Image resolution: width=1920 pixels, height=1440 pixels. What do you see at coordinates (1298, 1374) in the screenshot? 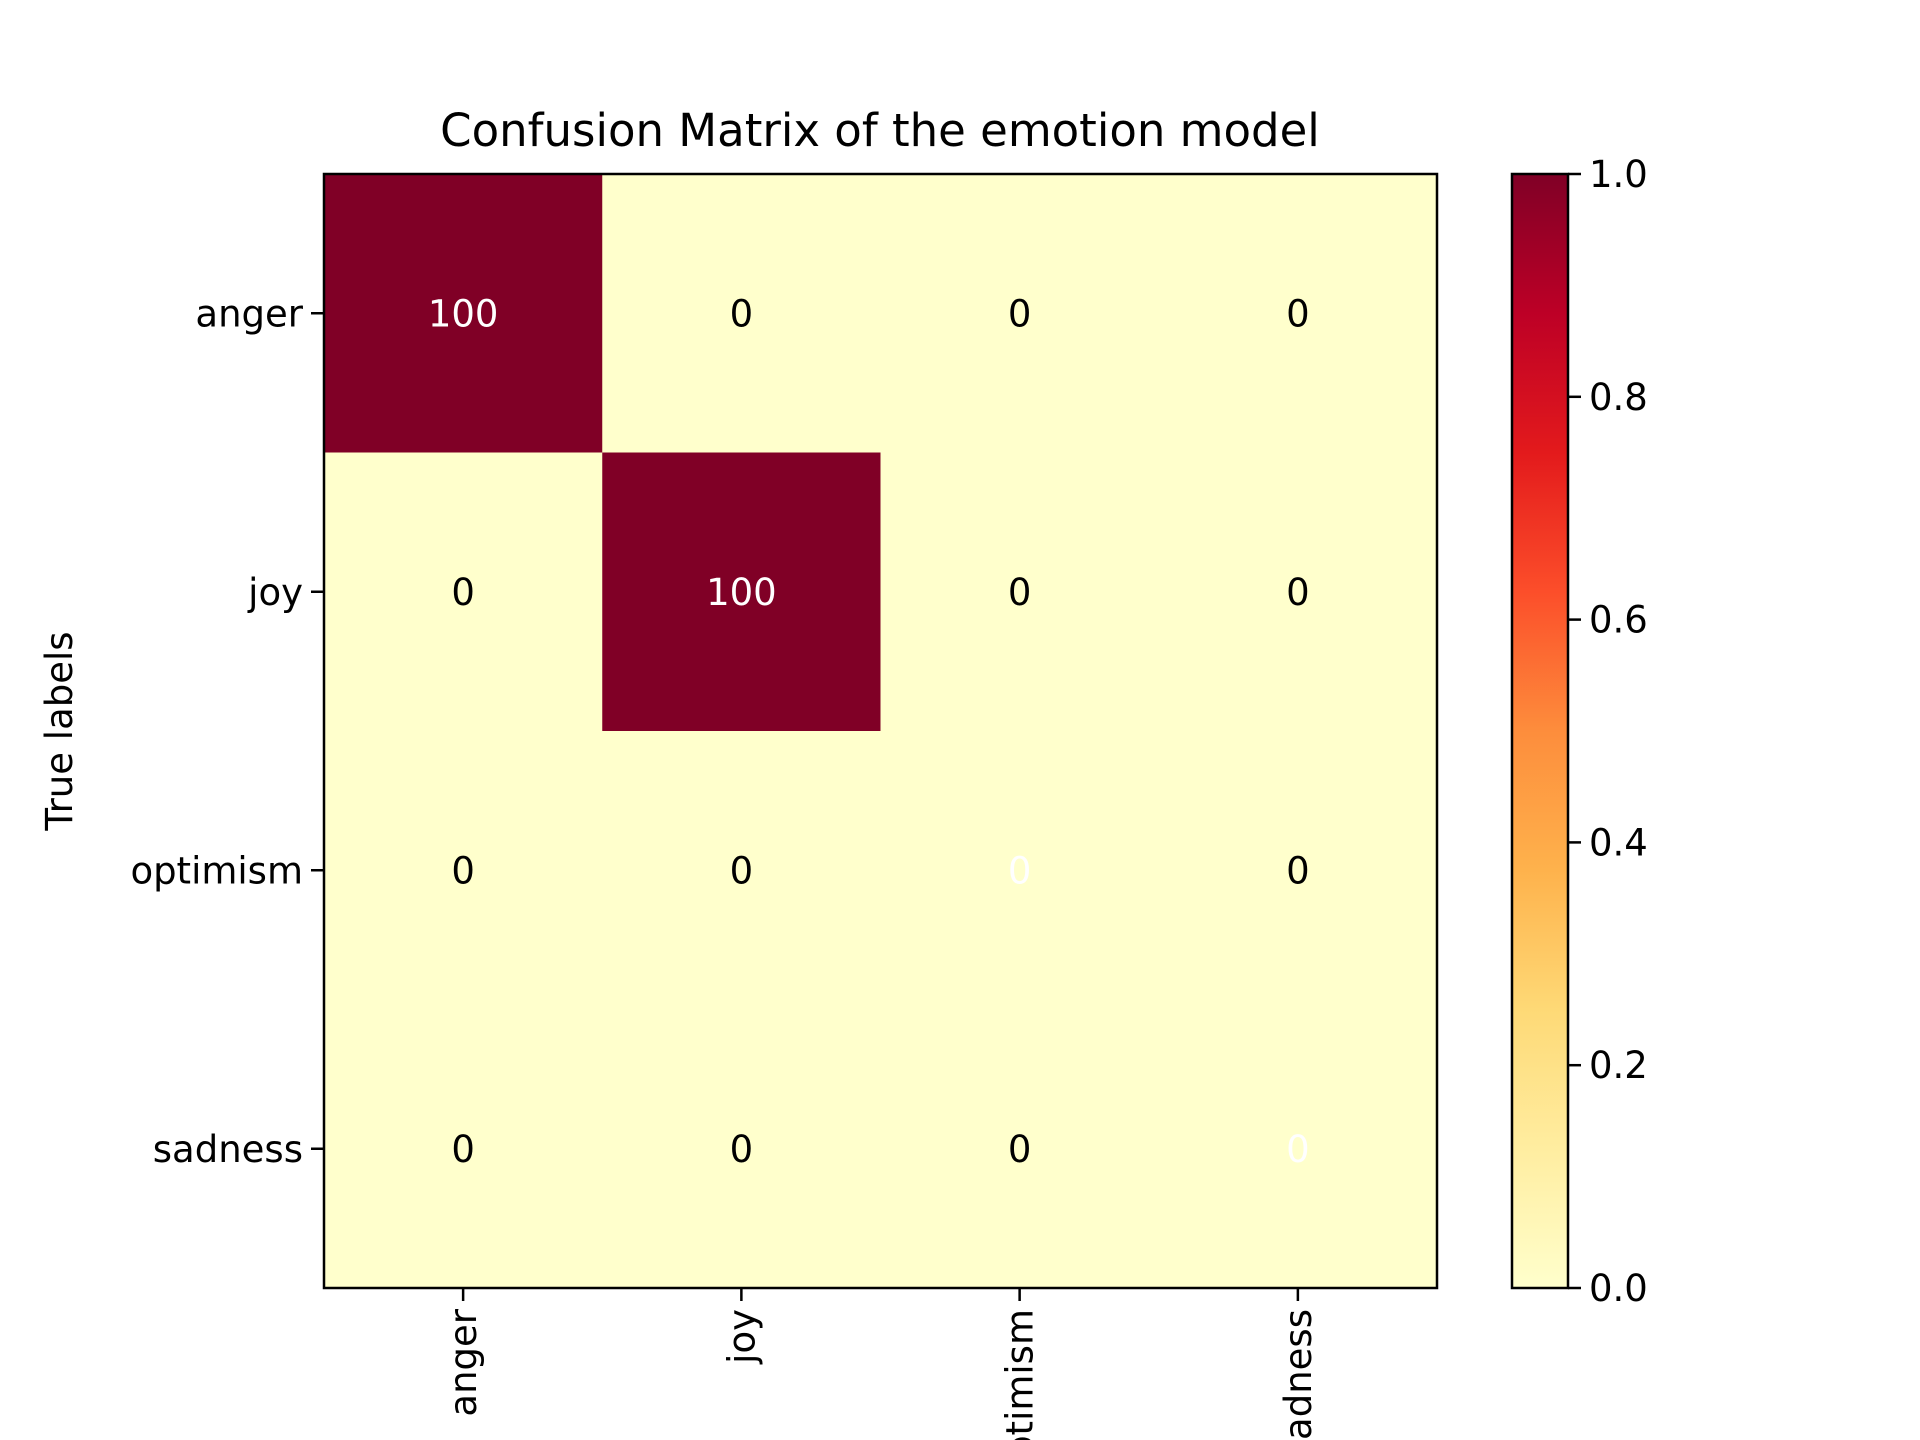
I see `x-tick-label: sadness` at bounding box center [1298, 1374].